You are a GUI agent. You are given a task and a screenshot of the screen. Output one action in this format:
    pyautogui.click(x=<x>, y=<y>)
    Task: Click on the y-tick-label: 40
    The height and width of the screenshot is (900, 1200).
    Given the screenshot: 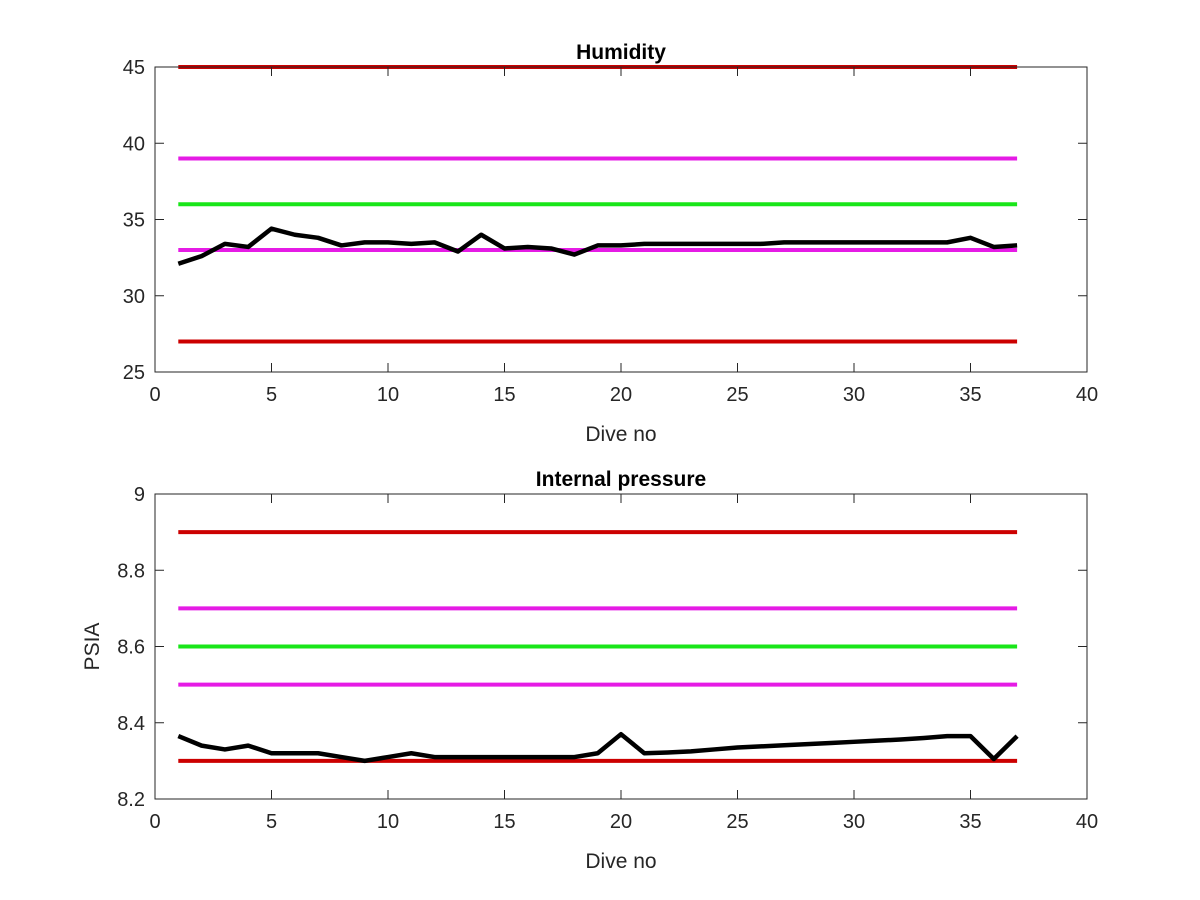 What is the action you would take?
    pyautogui.click(x=134, y=144)
    